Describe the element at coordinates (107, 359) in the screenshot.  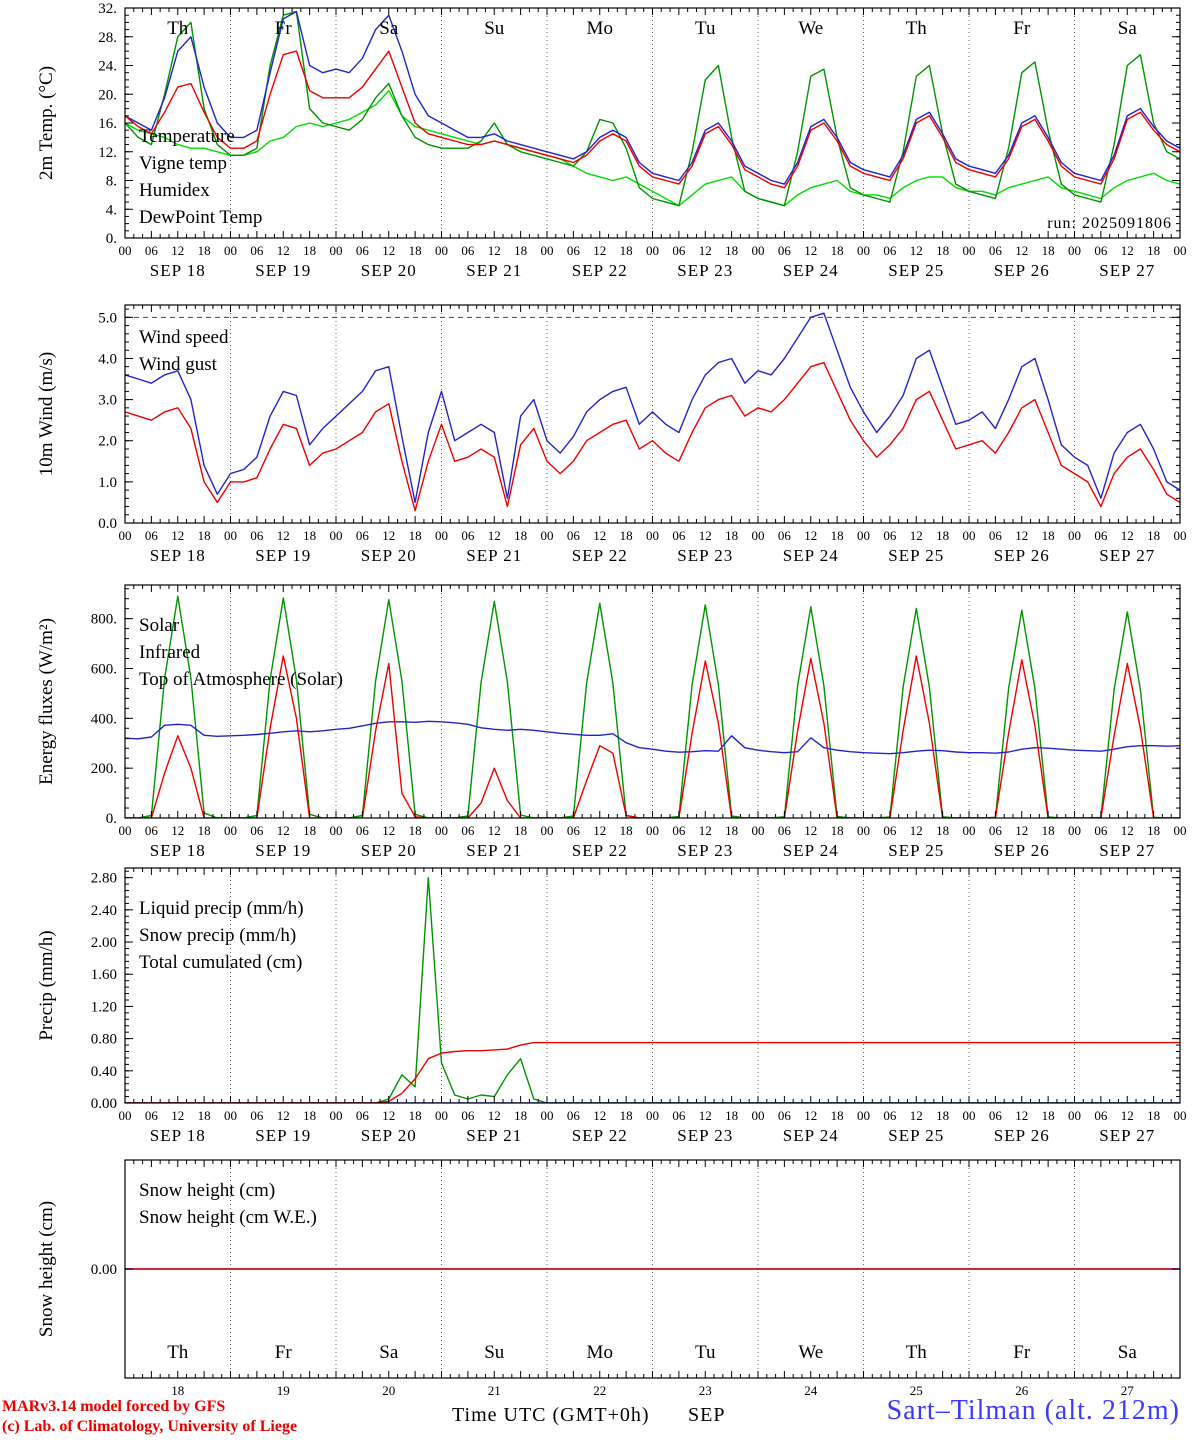
I see `y-tick-label: 4.0` at that location.